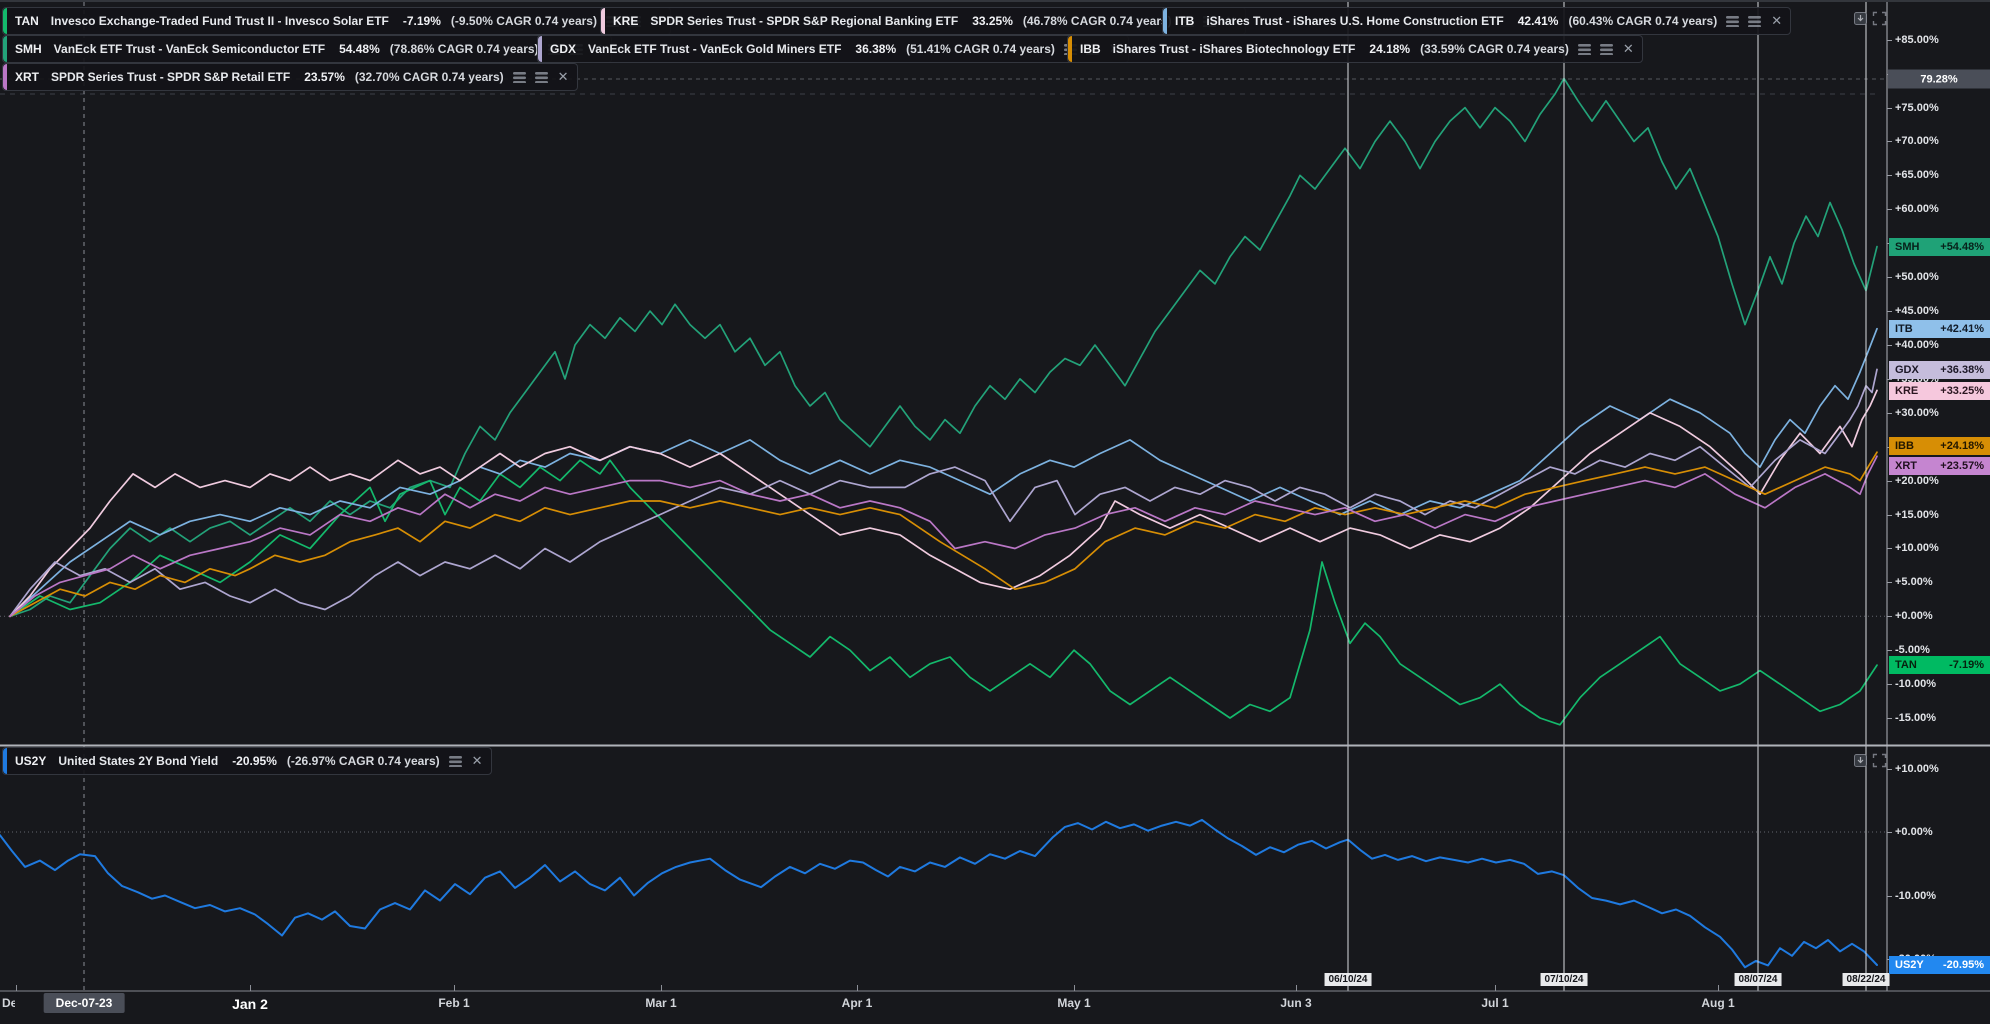 Image resolution: width=1990 pixels, height=1024 pixels. Describe the element at coordinates (464, 49) in the screenshot. I see `cagr-note: (78.86% CAGR 0.74 years)` at that location.